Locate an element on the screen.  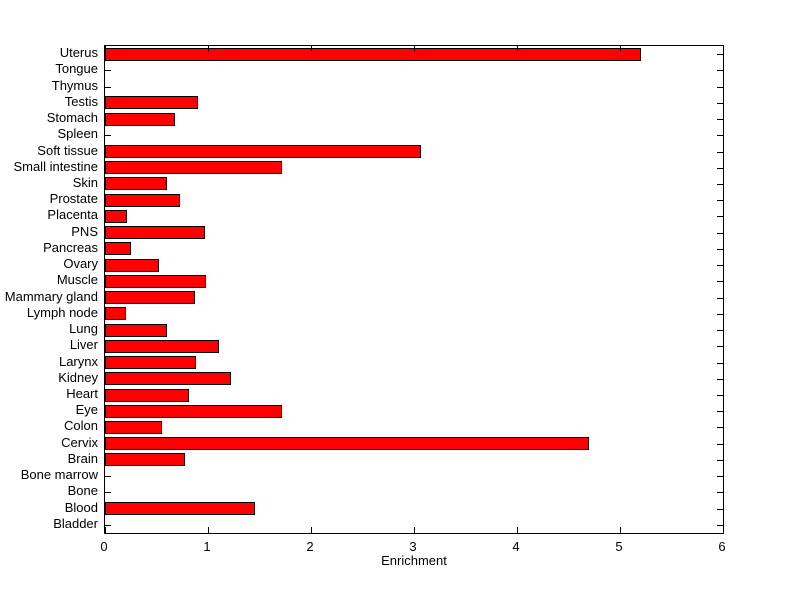
y-tick-label: Pancreas is located at coordinates (70, 247).